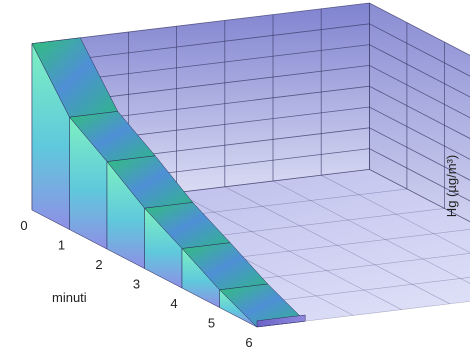 The image size is (470, 360). I want to click on x-tick-label: 3, so click(136, 284).